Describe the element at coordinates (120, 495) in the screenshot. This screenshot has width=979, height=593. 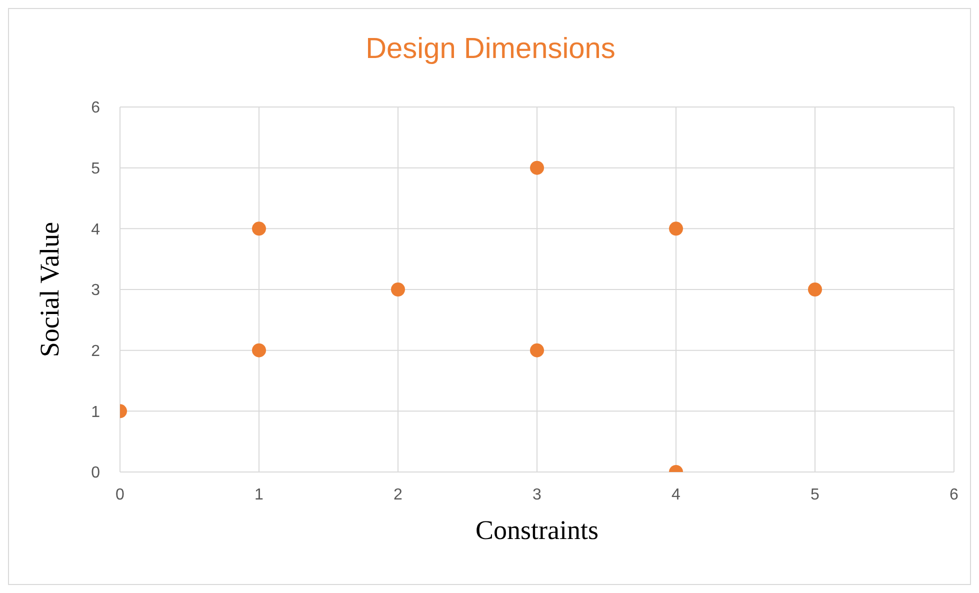
I see `x-tick-label: 0` at that location.